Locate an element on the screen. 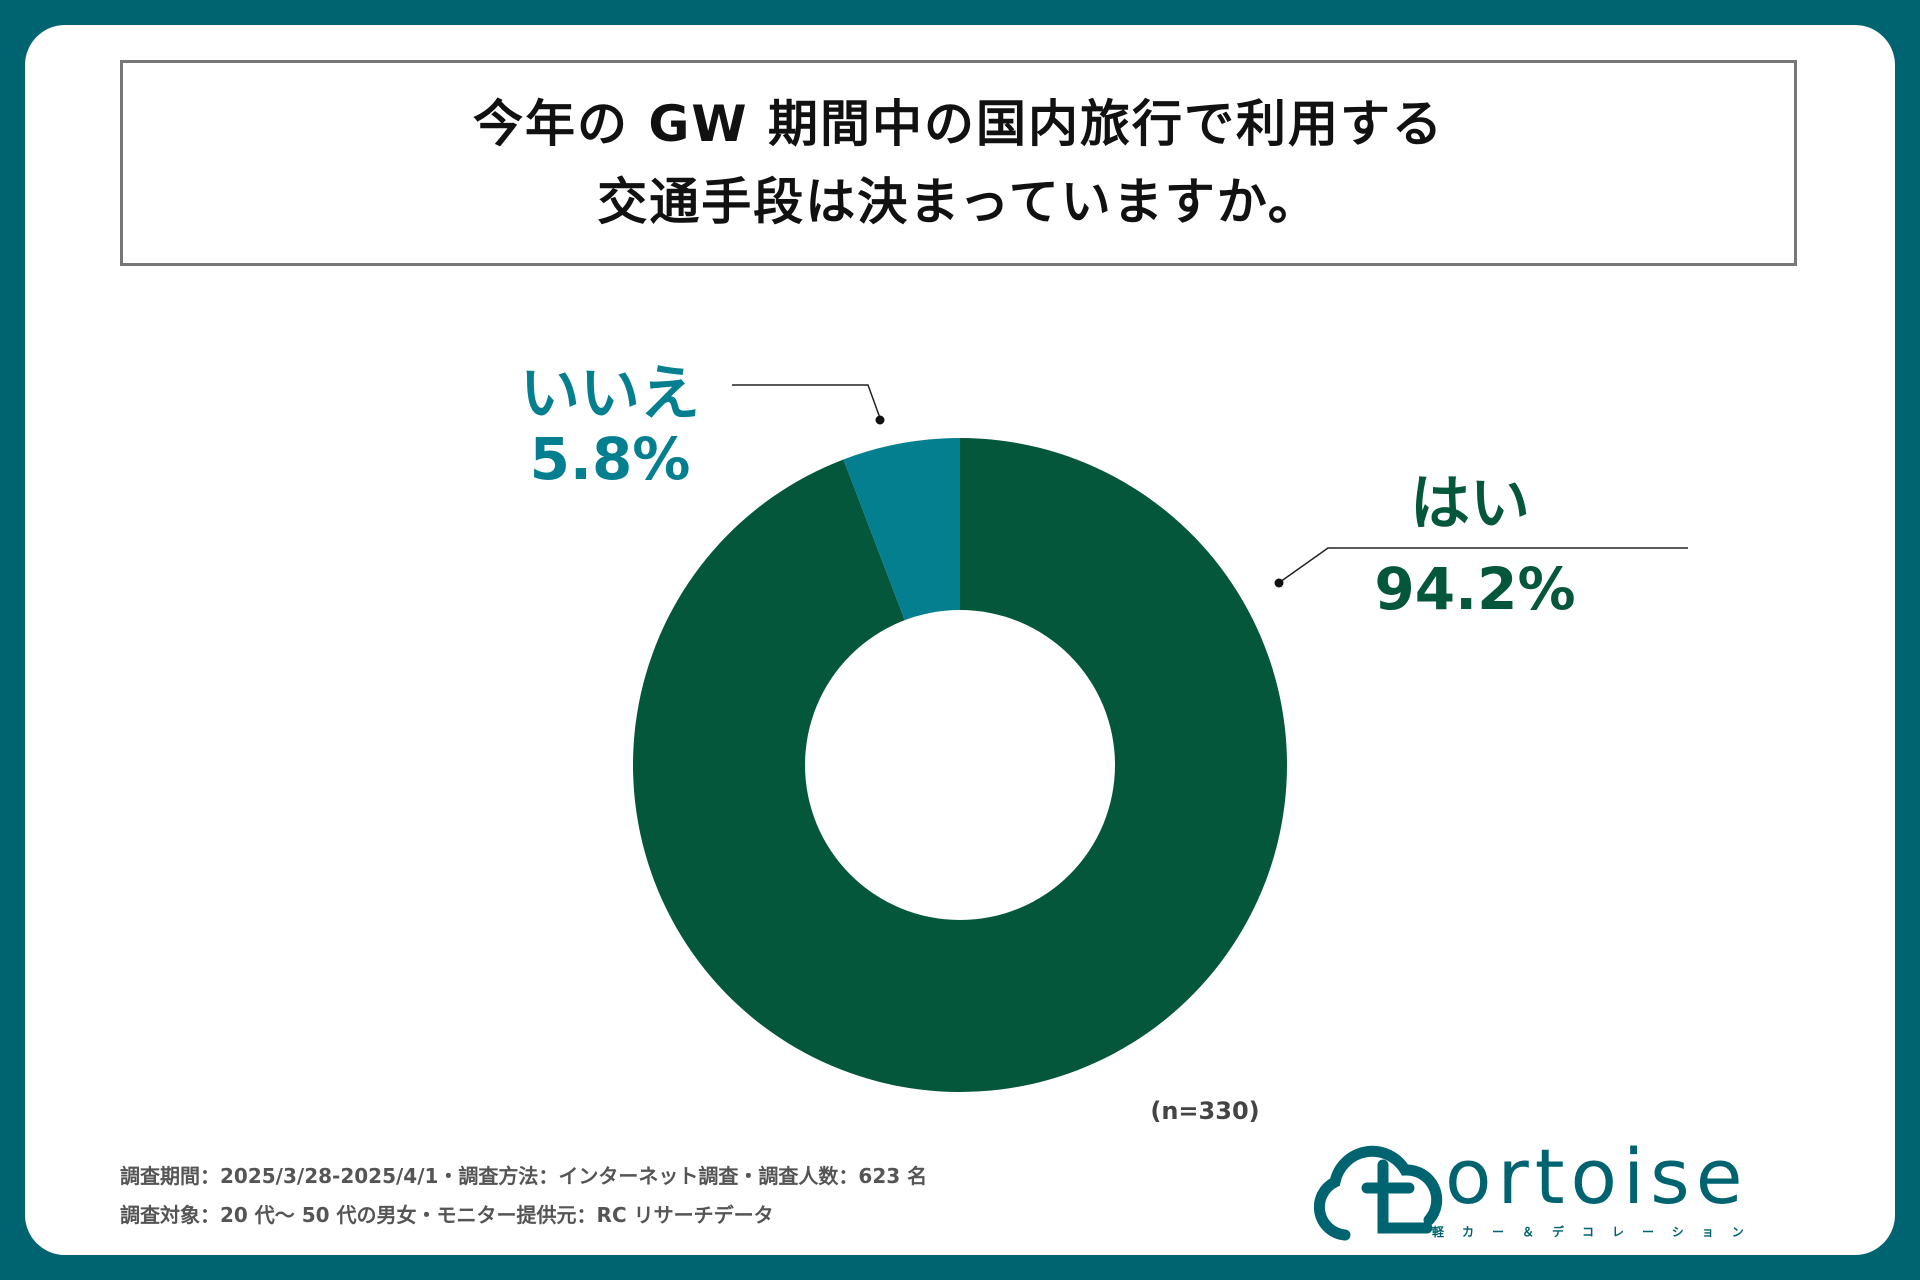 Image resolution: width=1920 pixels, height=1280 pixels. tortoise-logo: ortoise 軽カー＆デコレーション is located at coordinates (1555, 1190).